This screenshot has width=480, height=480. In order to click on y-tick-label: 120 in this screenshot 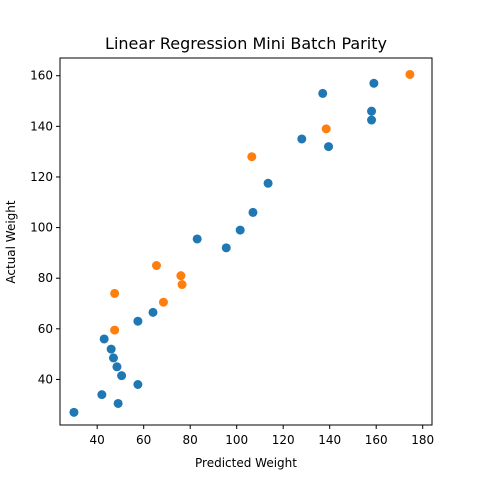, I will do `click(41, 177)`.